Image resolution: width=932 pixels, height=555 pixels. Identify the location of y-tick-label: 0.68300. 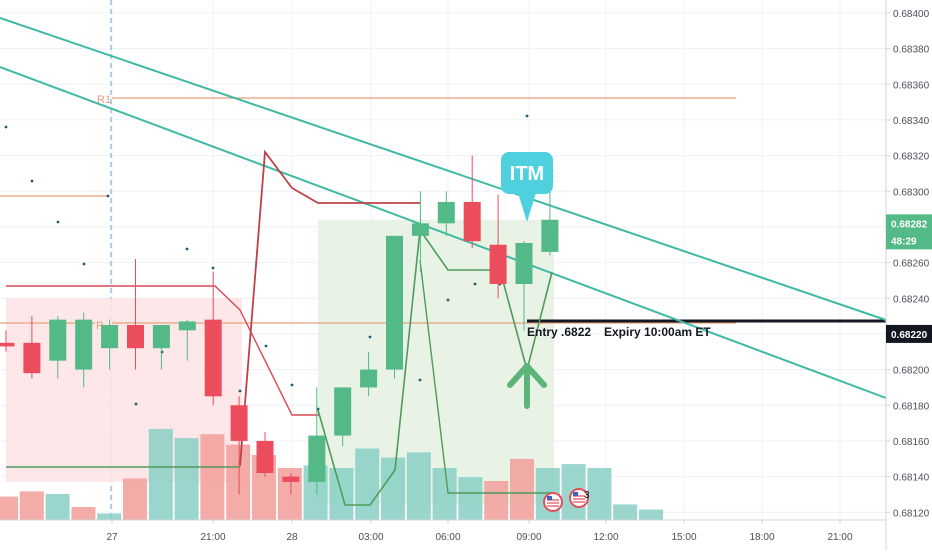
(911, 192).